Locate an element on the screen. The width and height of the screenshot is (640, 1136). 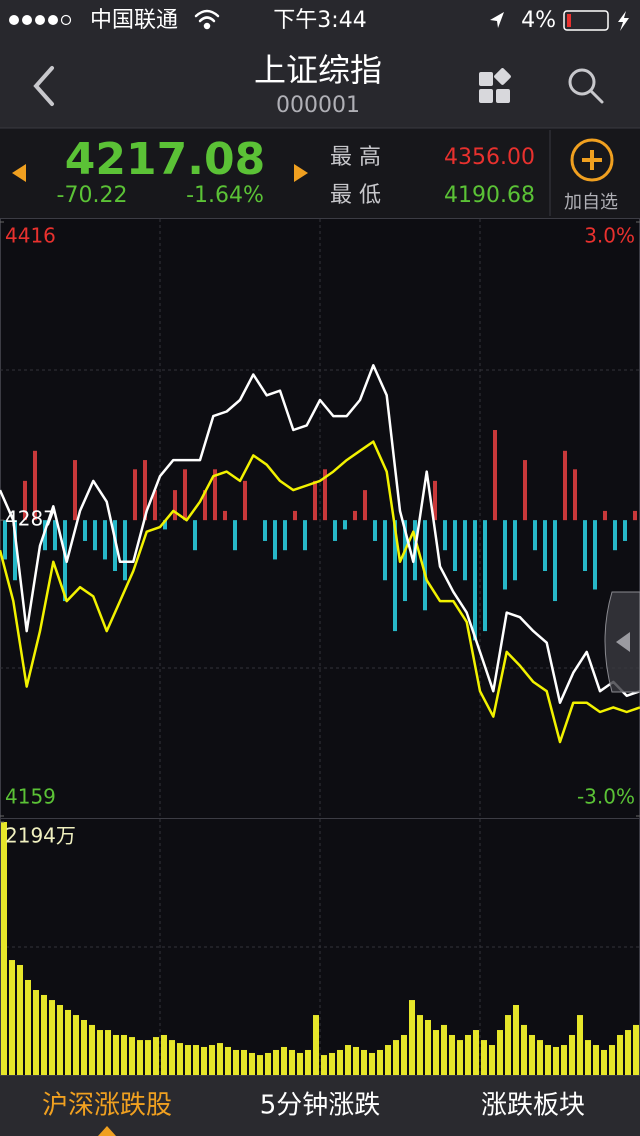
volume-tick-label: 2194万 is located at coordinates (40, 836).